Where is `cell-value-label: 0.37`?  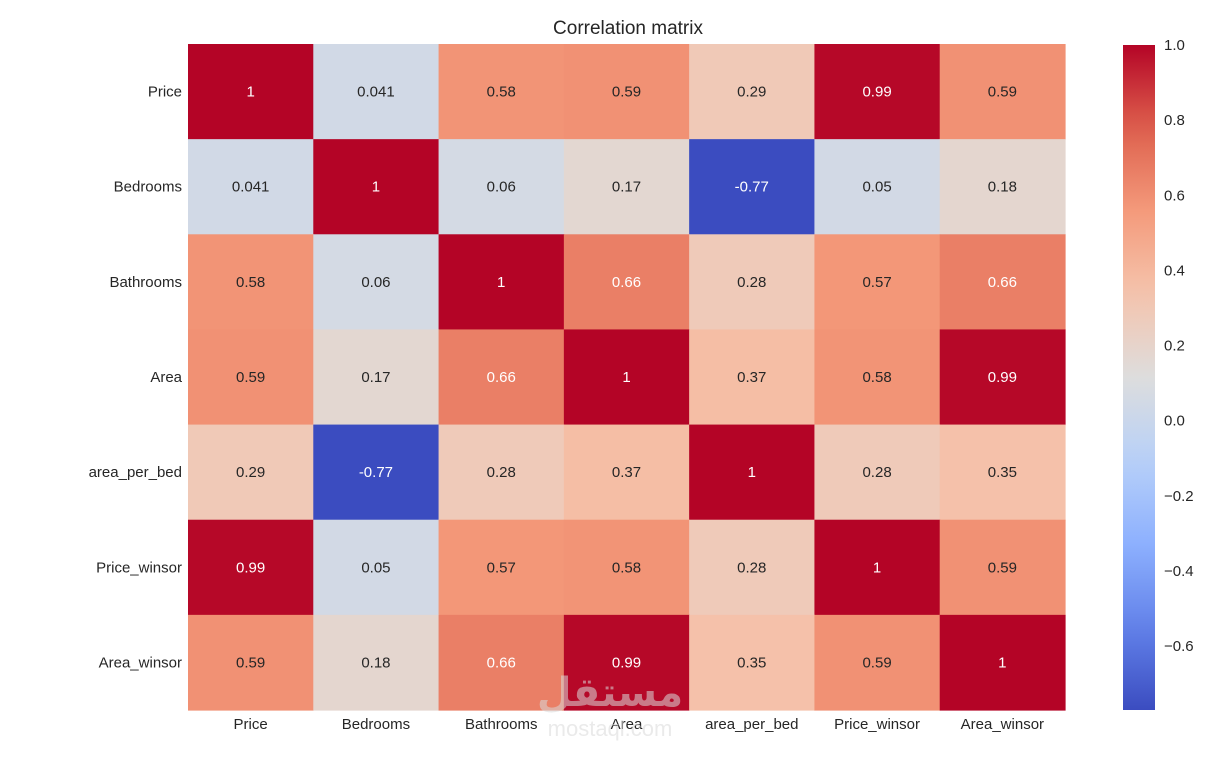 cell-value-label: 0.37 is located at coordinates (626, 472).